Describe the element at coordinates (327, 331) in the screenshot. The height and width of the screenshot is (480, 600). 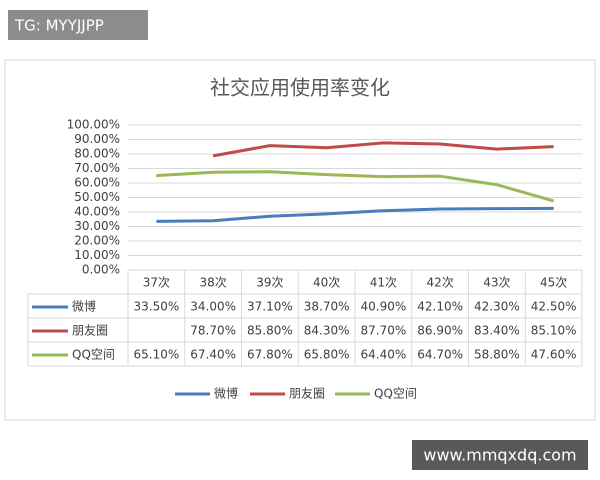
I see `data-label: 84.30%` at that location.